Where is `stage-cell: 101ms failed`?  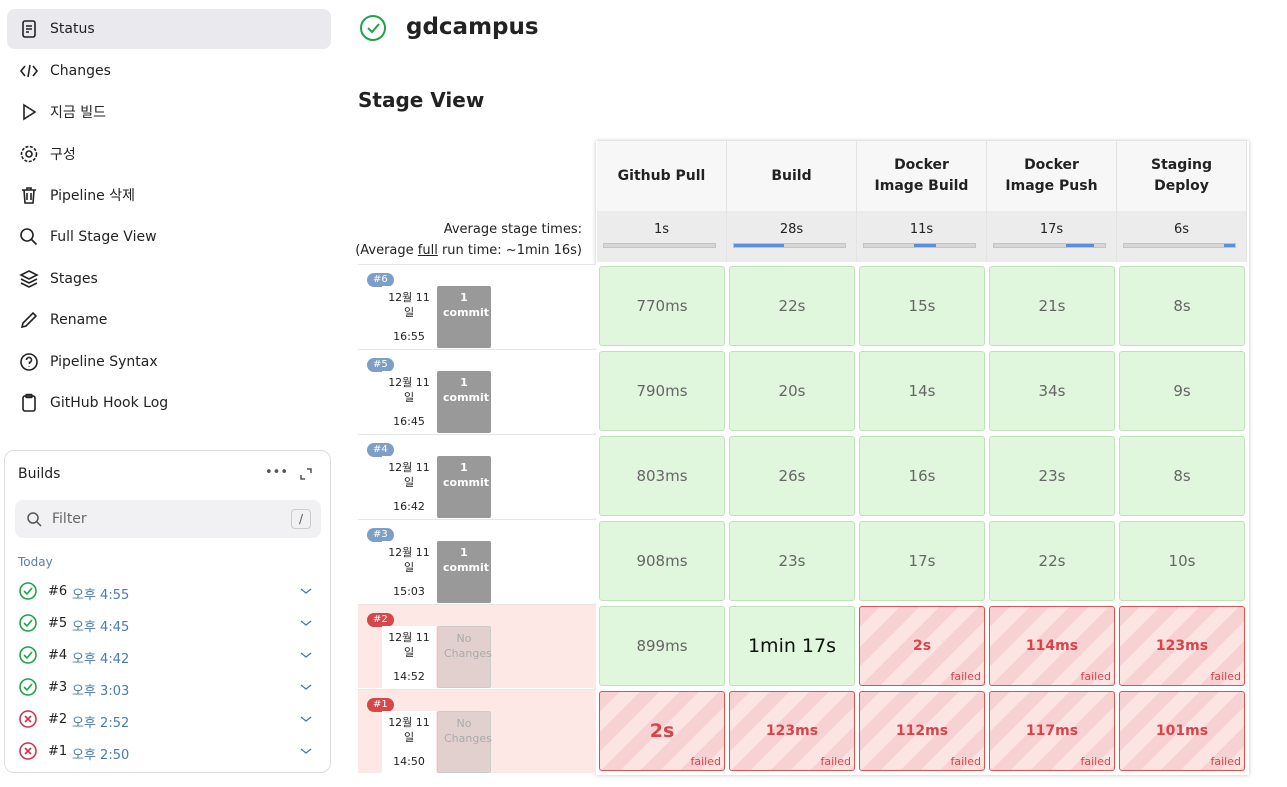 stage-cell: 101ms failed is located at coordinates (1182, 731).